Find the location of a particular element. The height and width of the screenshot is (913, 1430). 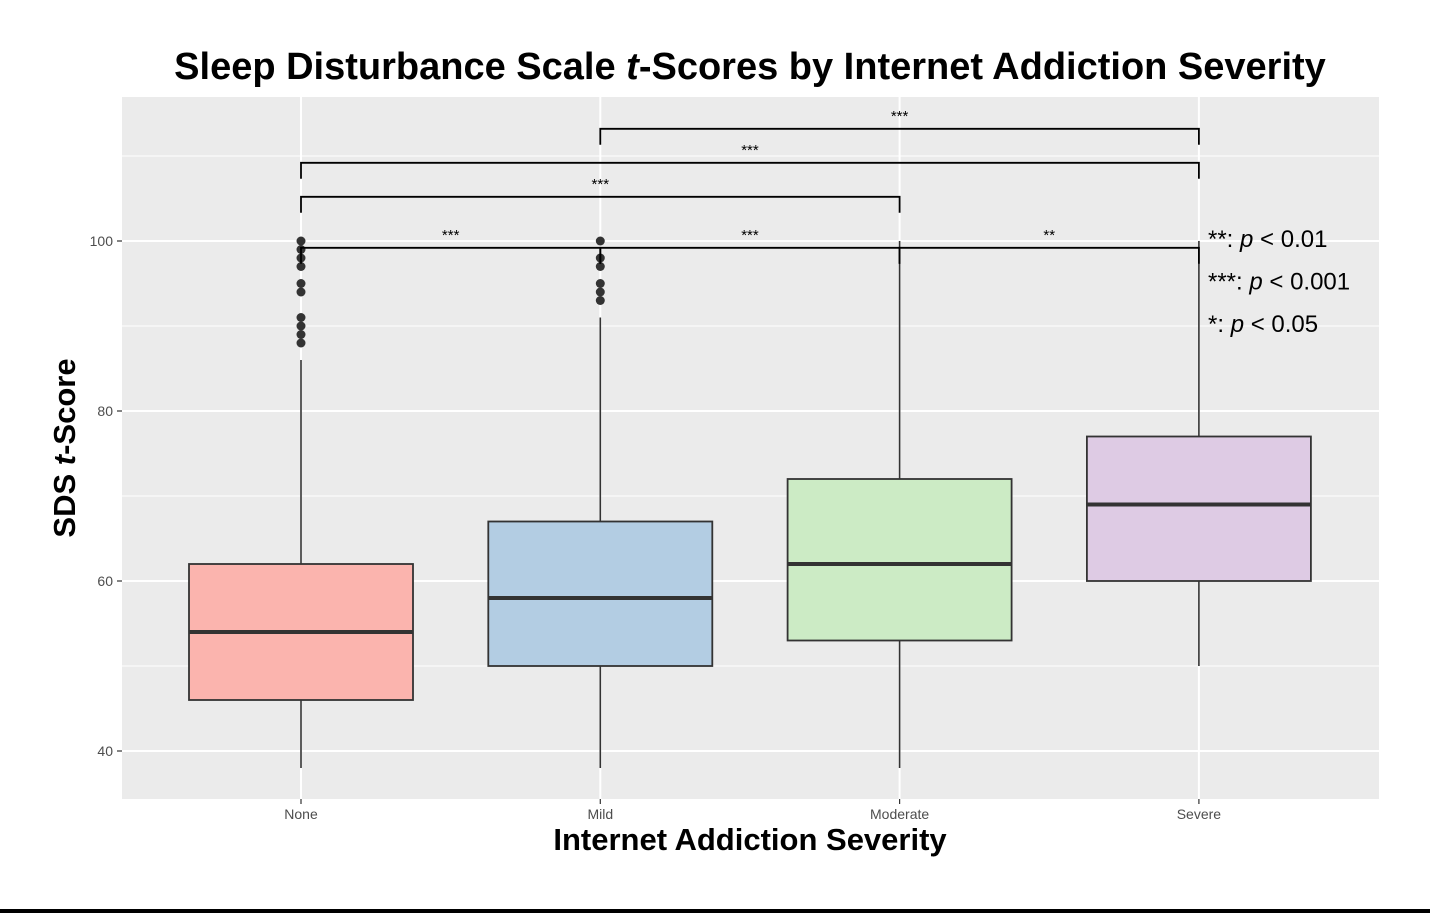

significance-bracket: ** is located at coordinates (1049, 245).